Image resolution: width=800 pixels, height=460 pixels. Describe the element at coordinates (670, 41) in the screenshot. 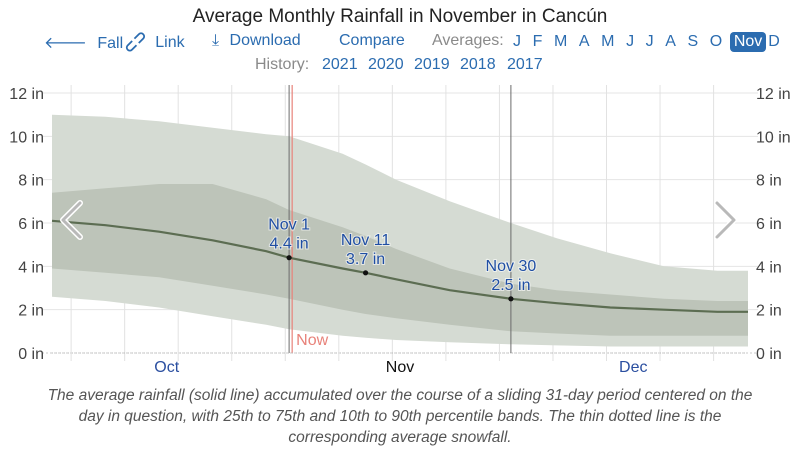

I see `month-link-8: A` at that location.